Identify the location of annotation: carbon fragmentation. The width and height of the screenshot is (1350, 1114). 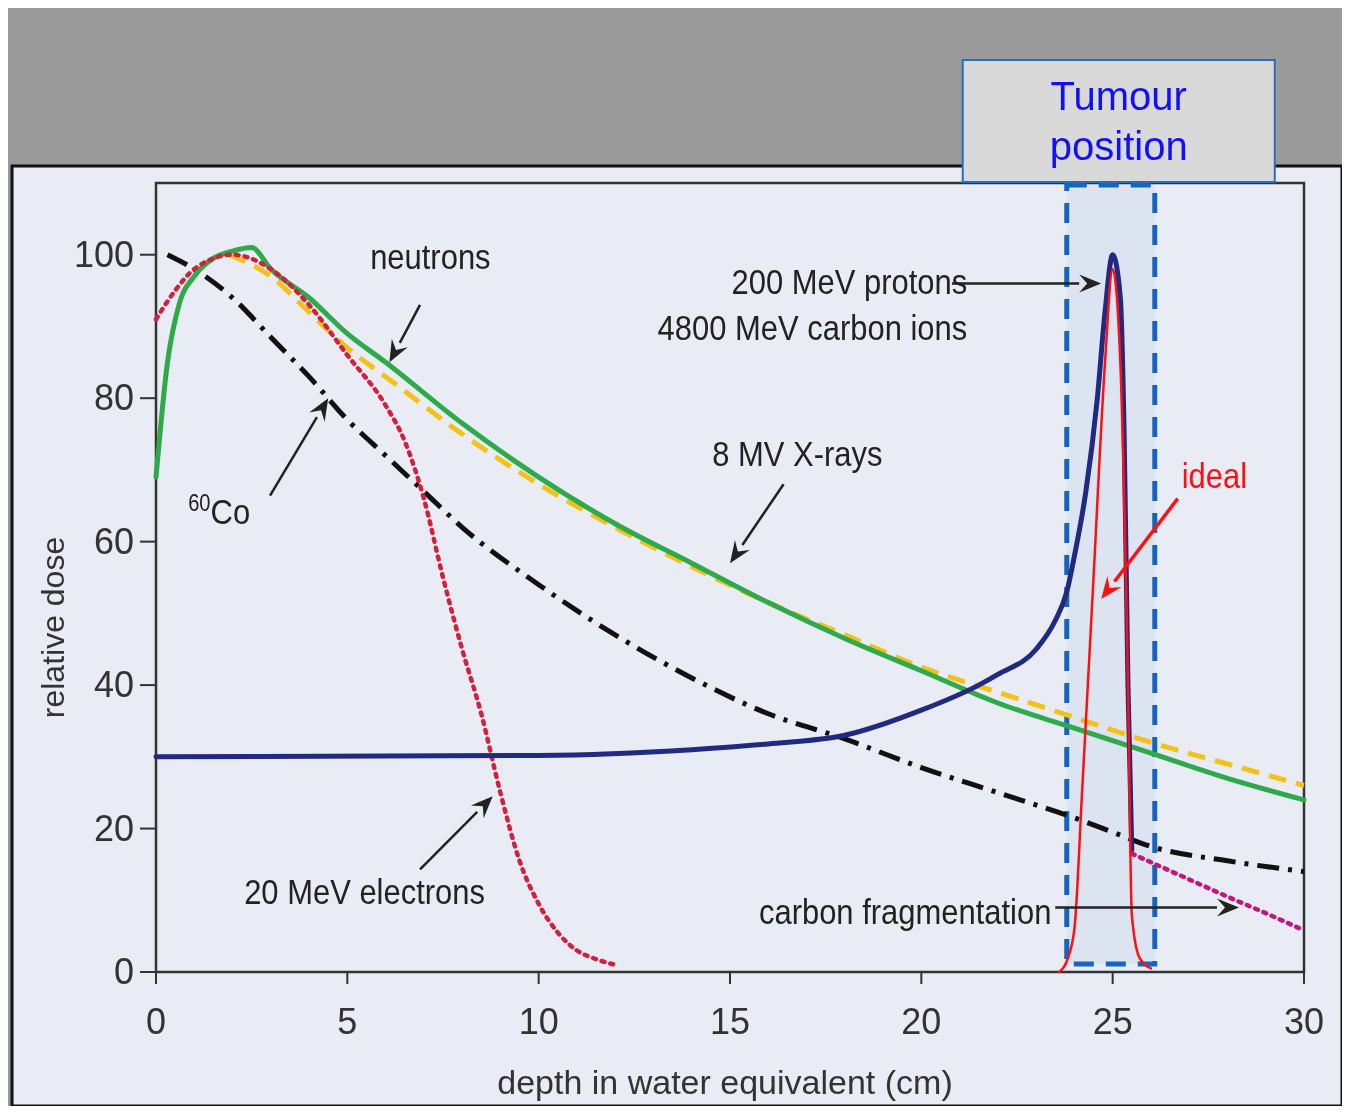
(905, 911).